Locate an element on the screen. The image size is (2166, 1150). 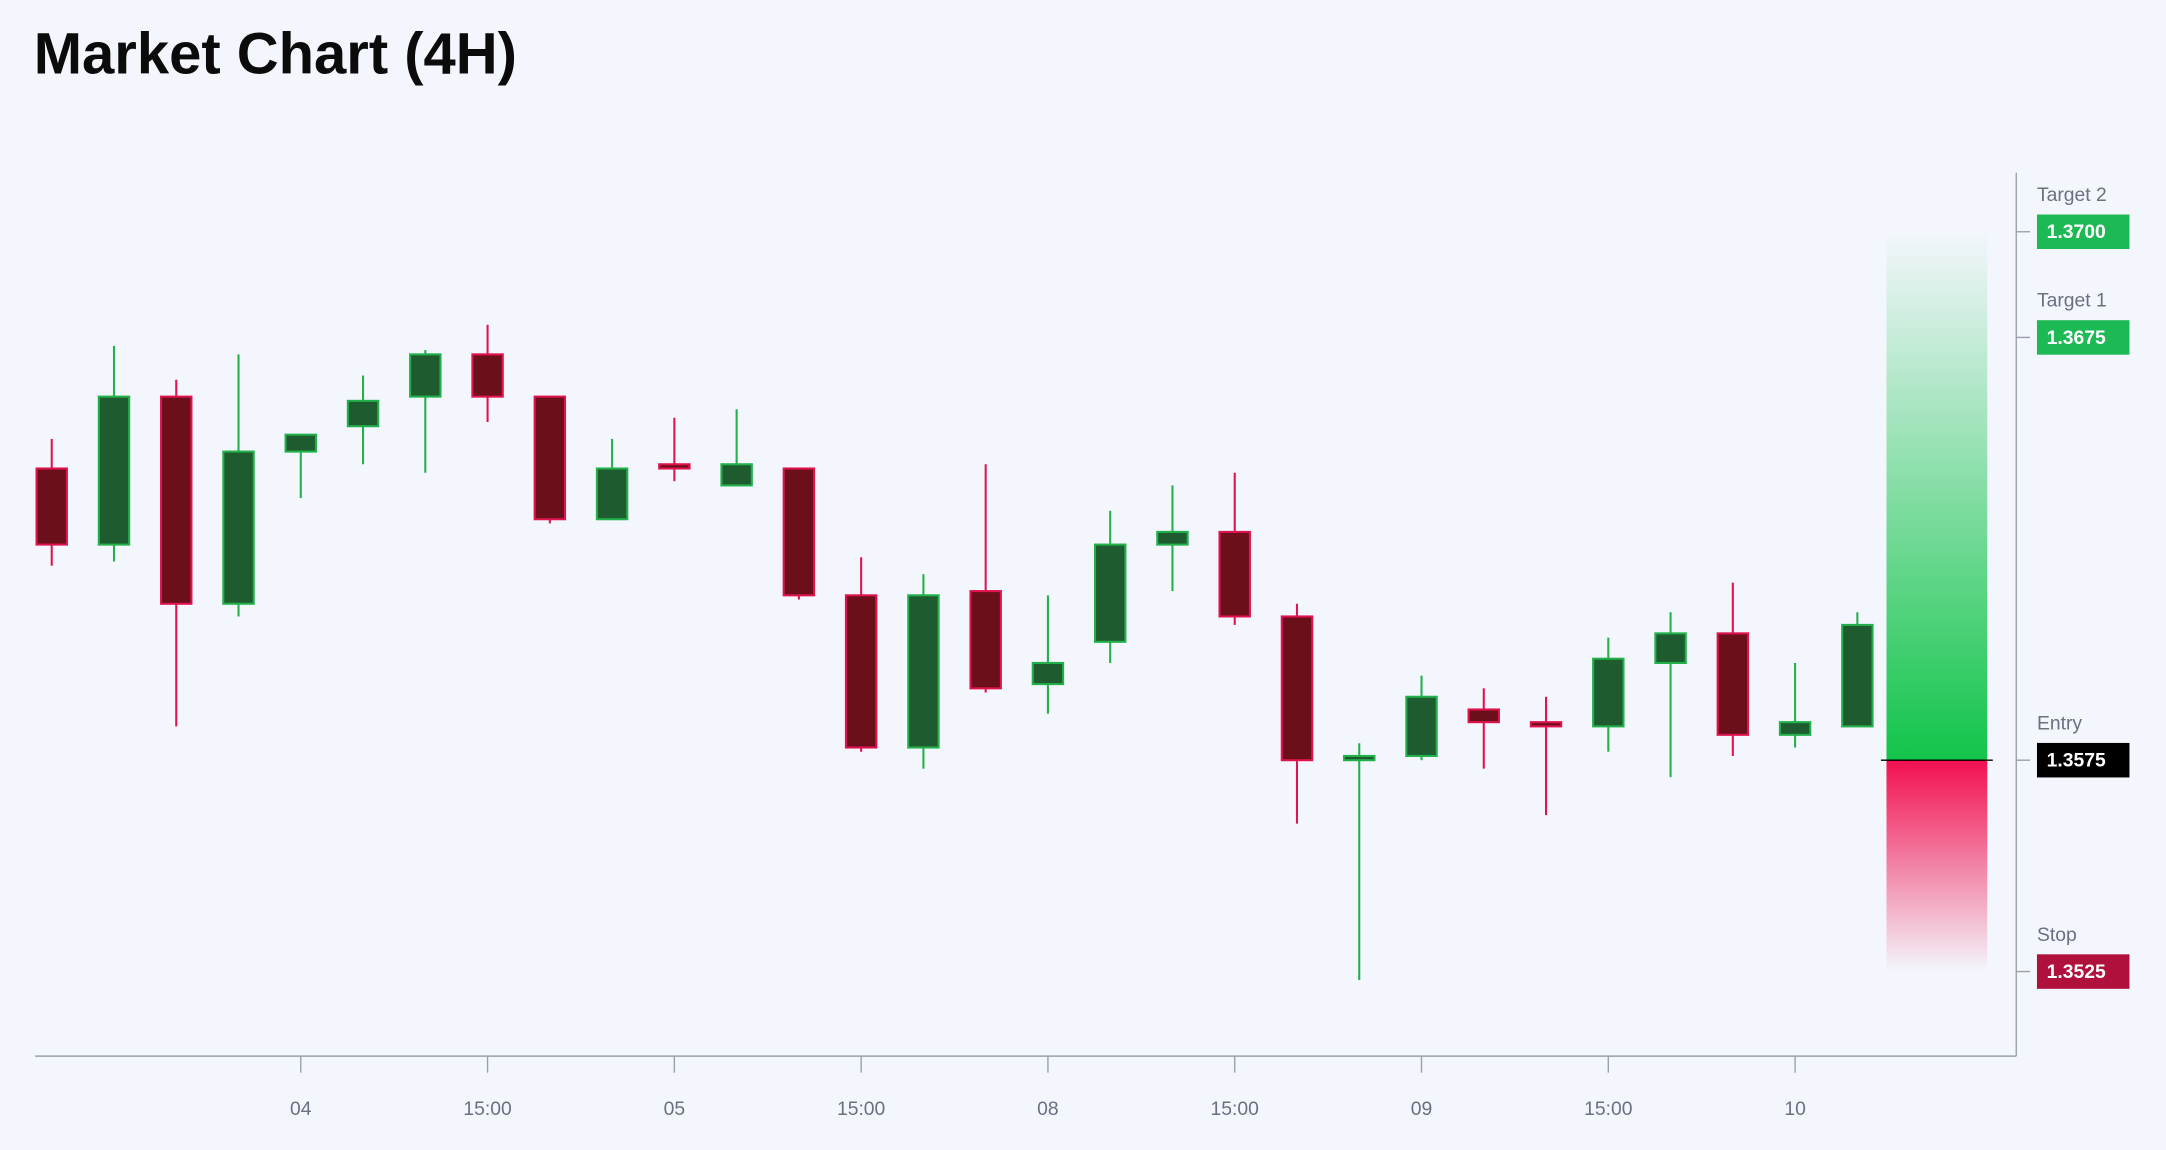
level-label: 1.3525 is located at coordinates (2076, 972).